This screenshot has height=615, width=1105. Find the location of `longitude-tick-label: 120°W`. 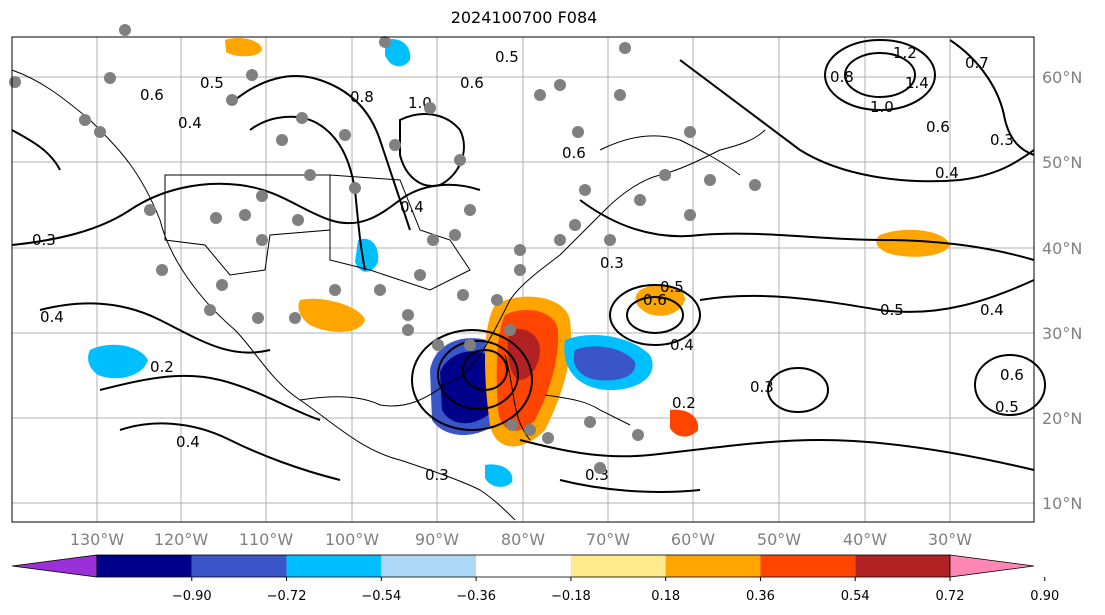

longitude-tick-label: 120°W is located at coordinates (181, 539).